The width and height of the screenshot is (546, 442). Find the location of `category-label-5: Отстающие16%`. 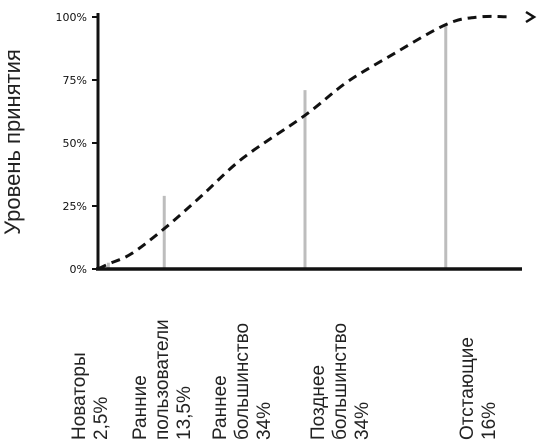

category-label-5: Отстающие16% is located at coordinates (478, 388).